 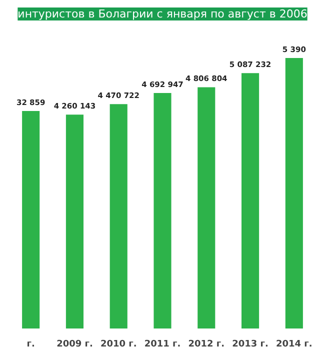 I want to click on x-tick-label: 2009 г., so click(x=74, y=345).